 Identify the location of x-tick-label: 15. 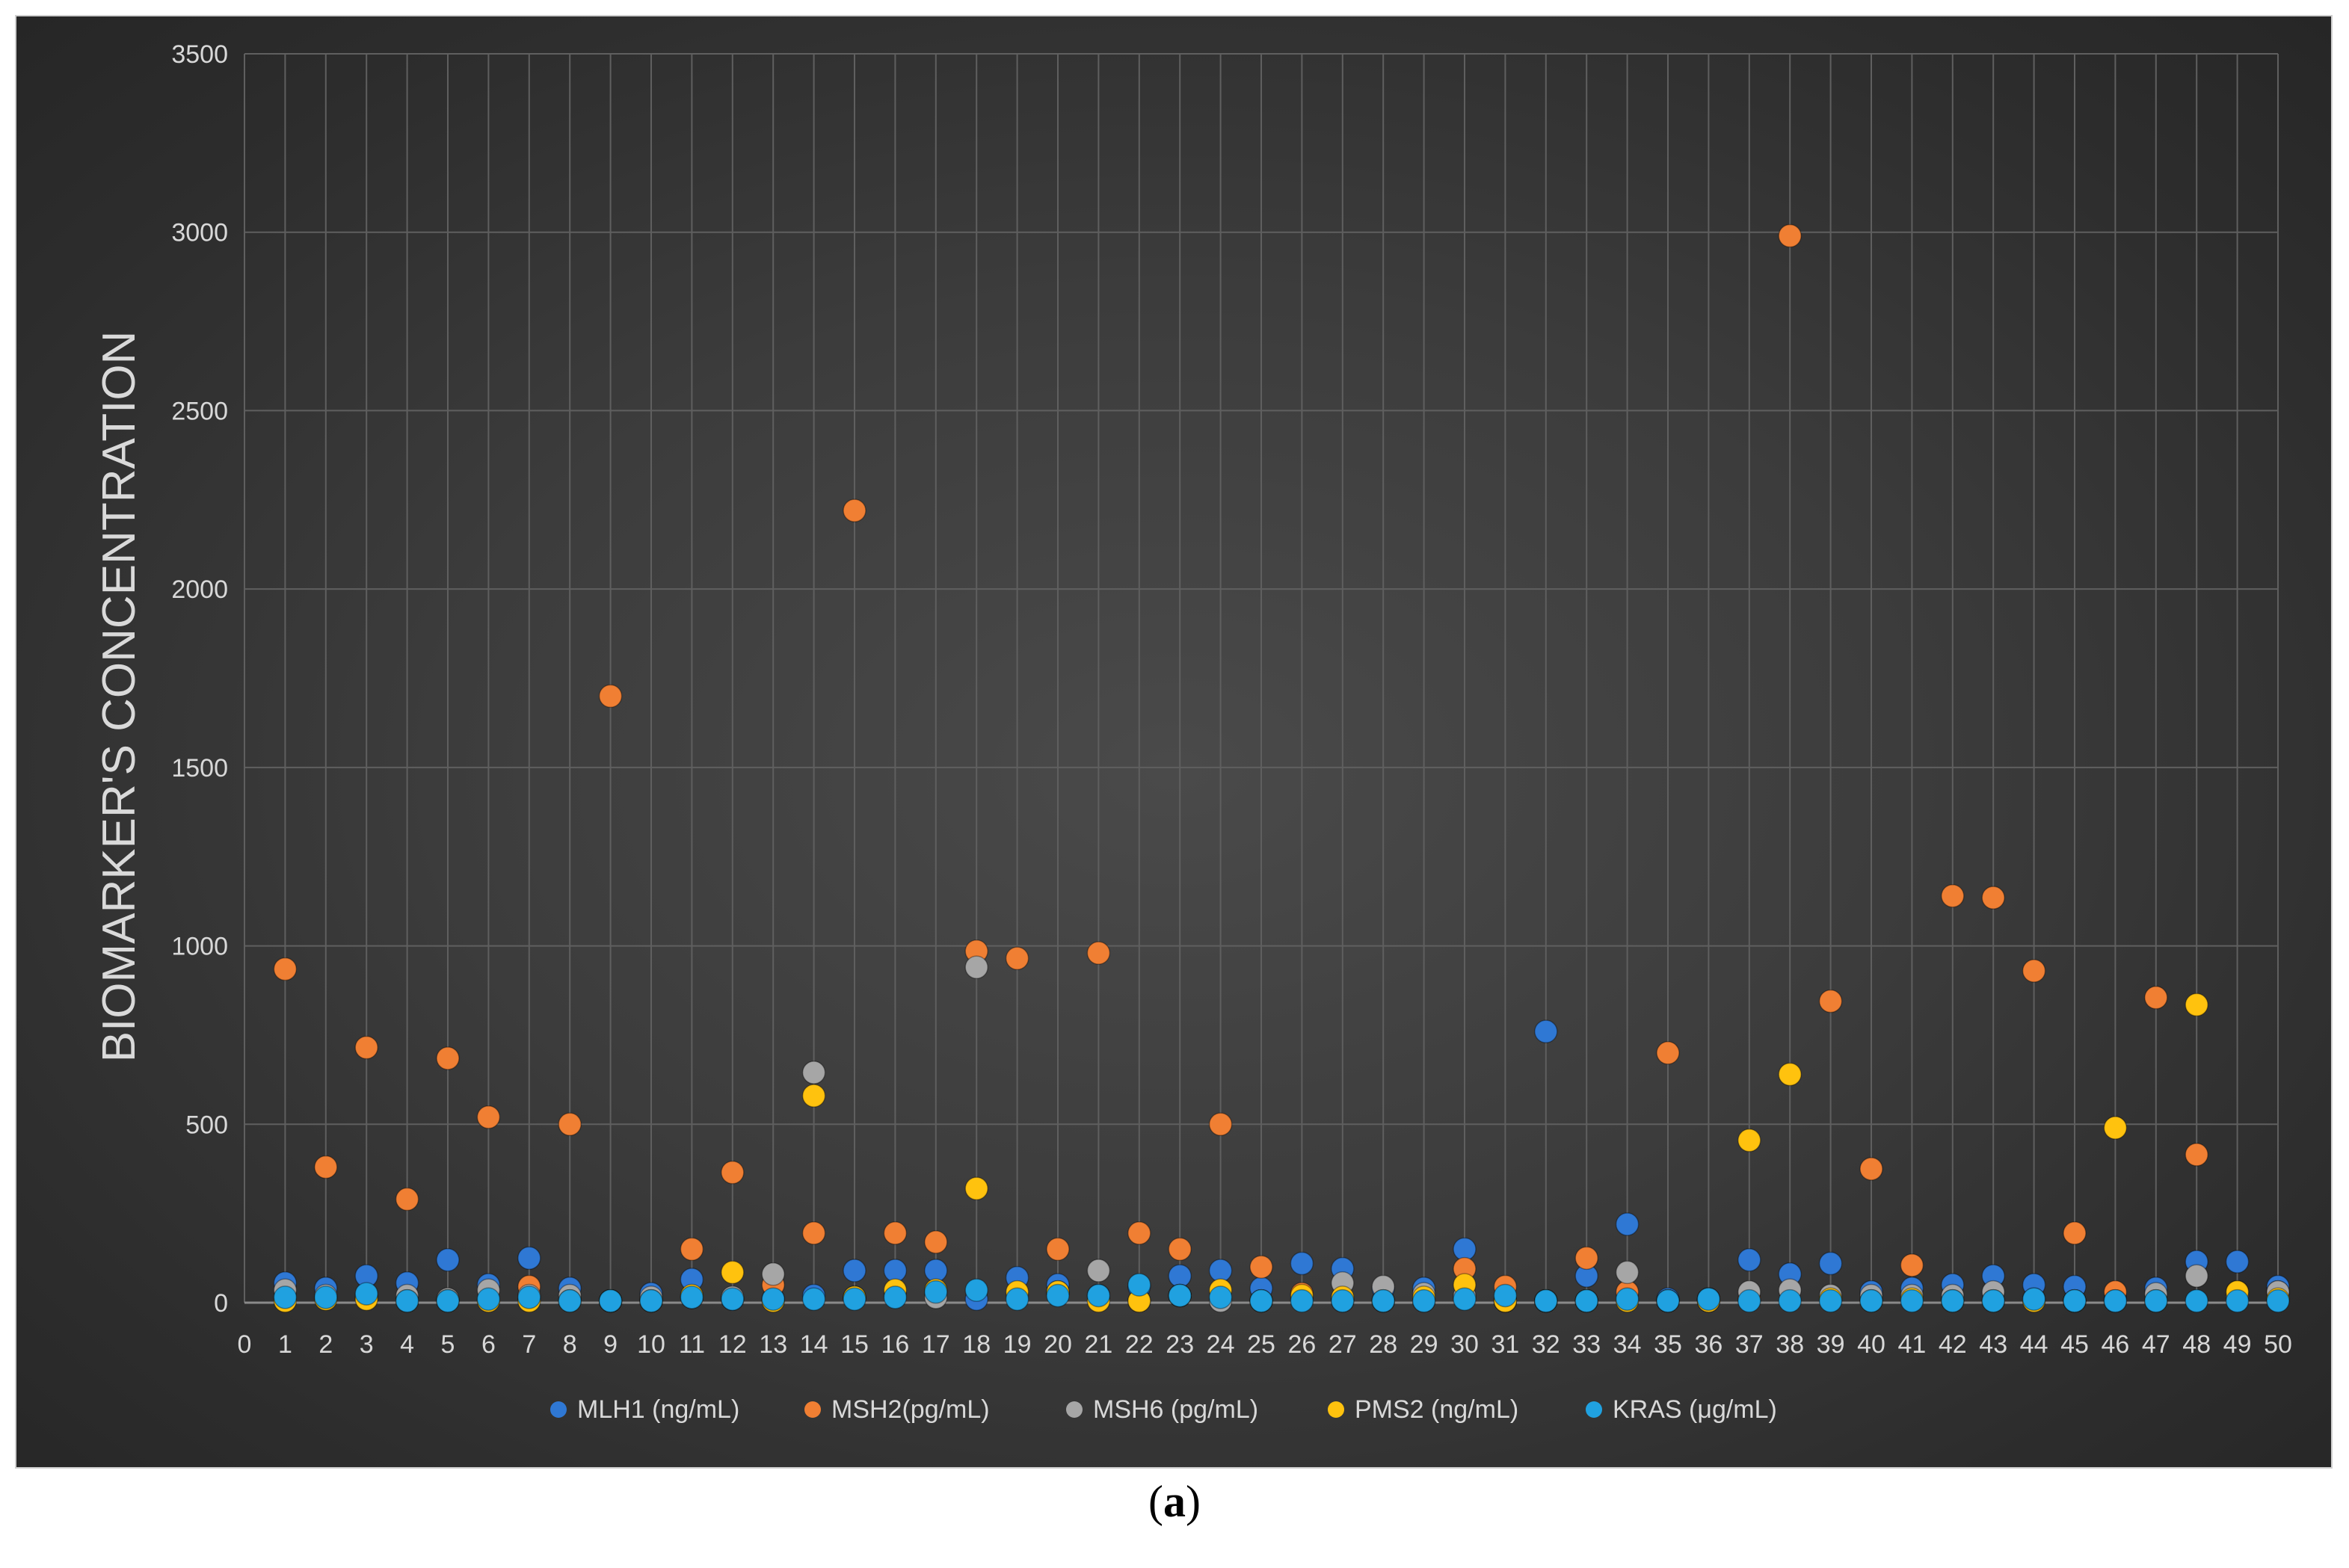
(854, 1344).